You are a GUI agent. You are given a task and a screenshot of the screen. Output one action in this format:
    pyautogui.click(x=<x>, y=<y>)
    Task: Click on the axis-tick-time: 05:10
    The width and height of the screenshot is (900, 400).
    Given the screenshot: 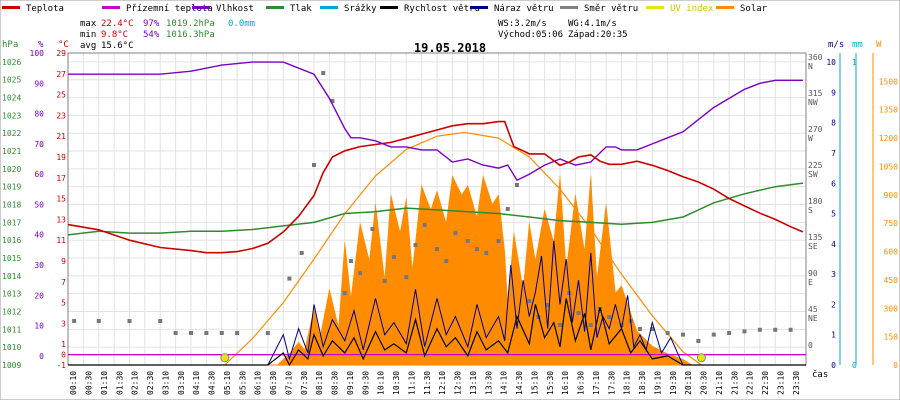 What is the action you would take?
    pyautogui.click(x=227, y=383)
    